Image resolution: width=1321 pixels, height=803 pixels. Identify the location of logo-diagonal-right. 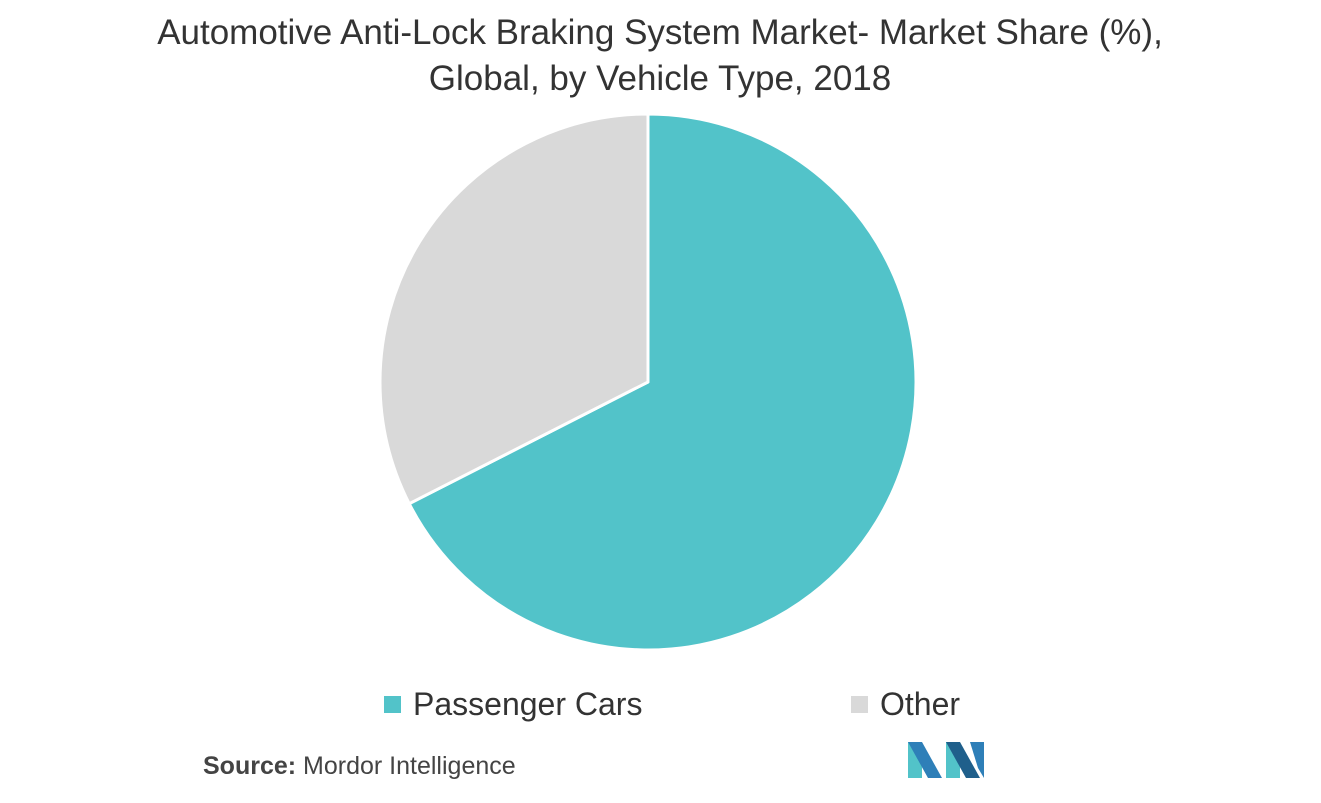
(963, 760).